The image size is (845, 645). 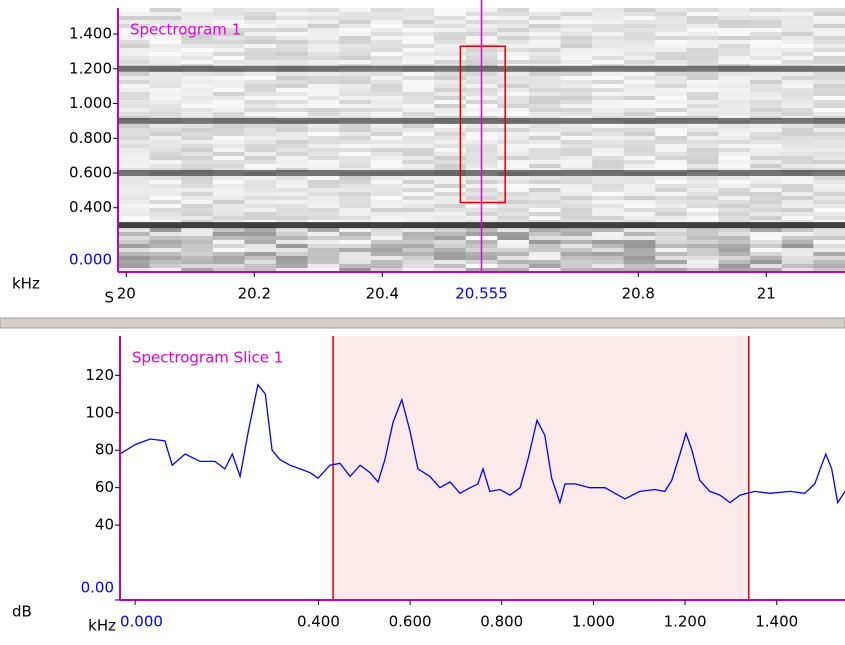 I want to click on y-tick-label: 1.400, so click(x=90, y=34).